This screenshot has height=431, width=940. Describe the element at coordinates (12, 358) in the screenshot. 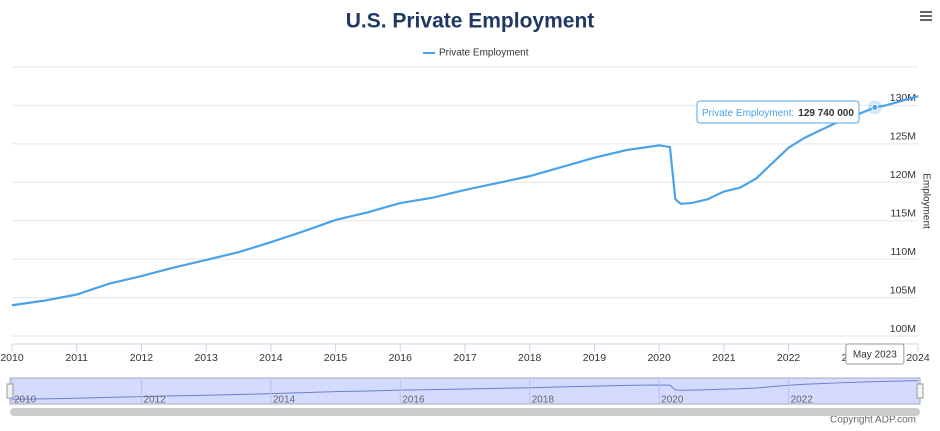

I see `x-tick-label: 2010` at that location.